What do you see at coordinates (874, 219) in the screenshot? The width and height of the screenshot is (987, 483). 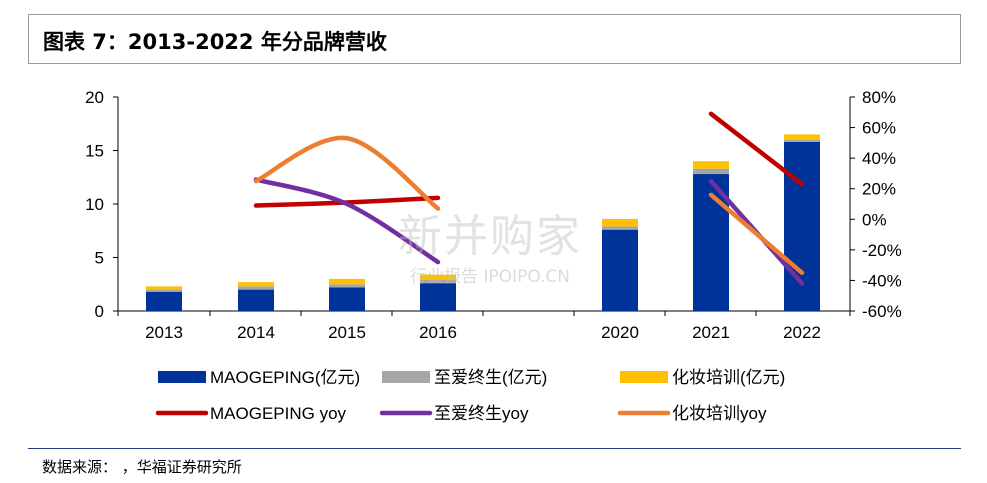 I see `right-tick-label: 0%` at bounding box center [874, 219].